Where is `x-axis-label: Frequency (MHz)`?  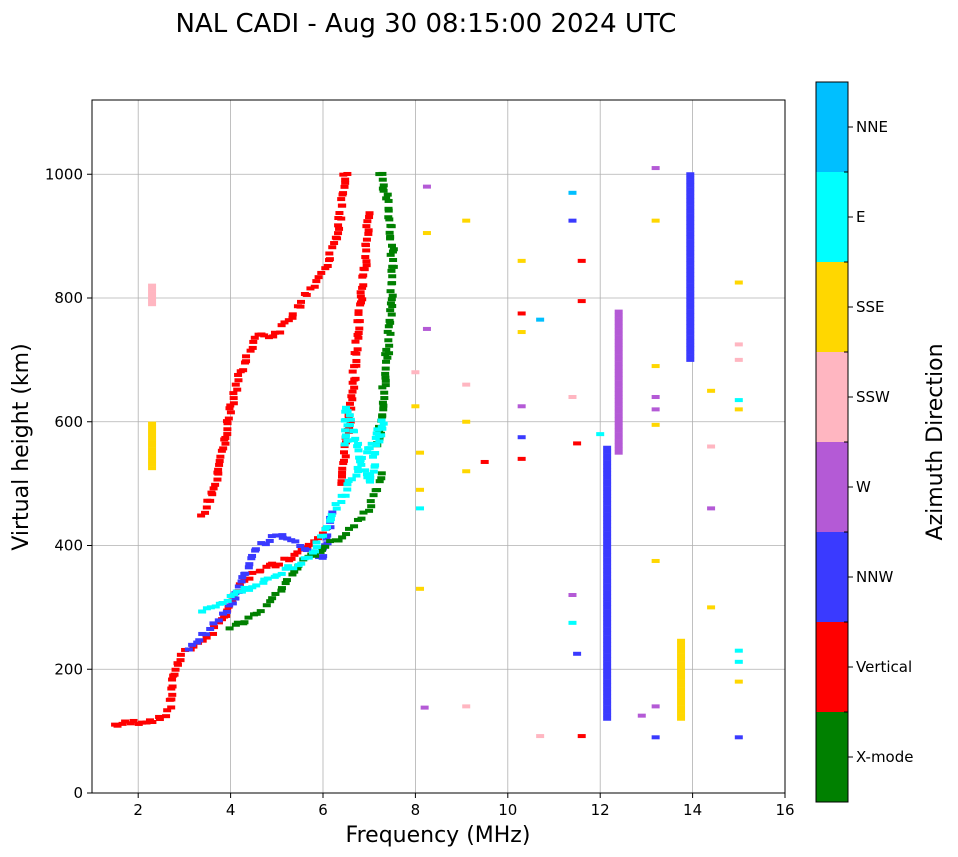
x-axis-label: Frequency (MHz) is located at coordinates (438, 835).